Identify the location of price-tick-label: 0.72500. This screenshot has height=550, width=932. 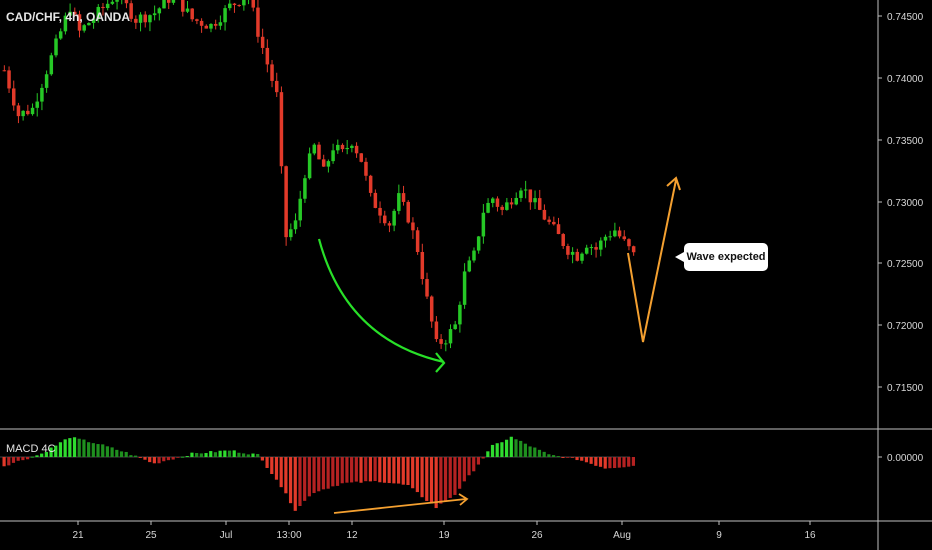
(905, 264).